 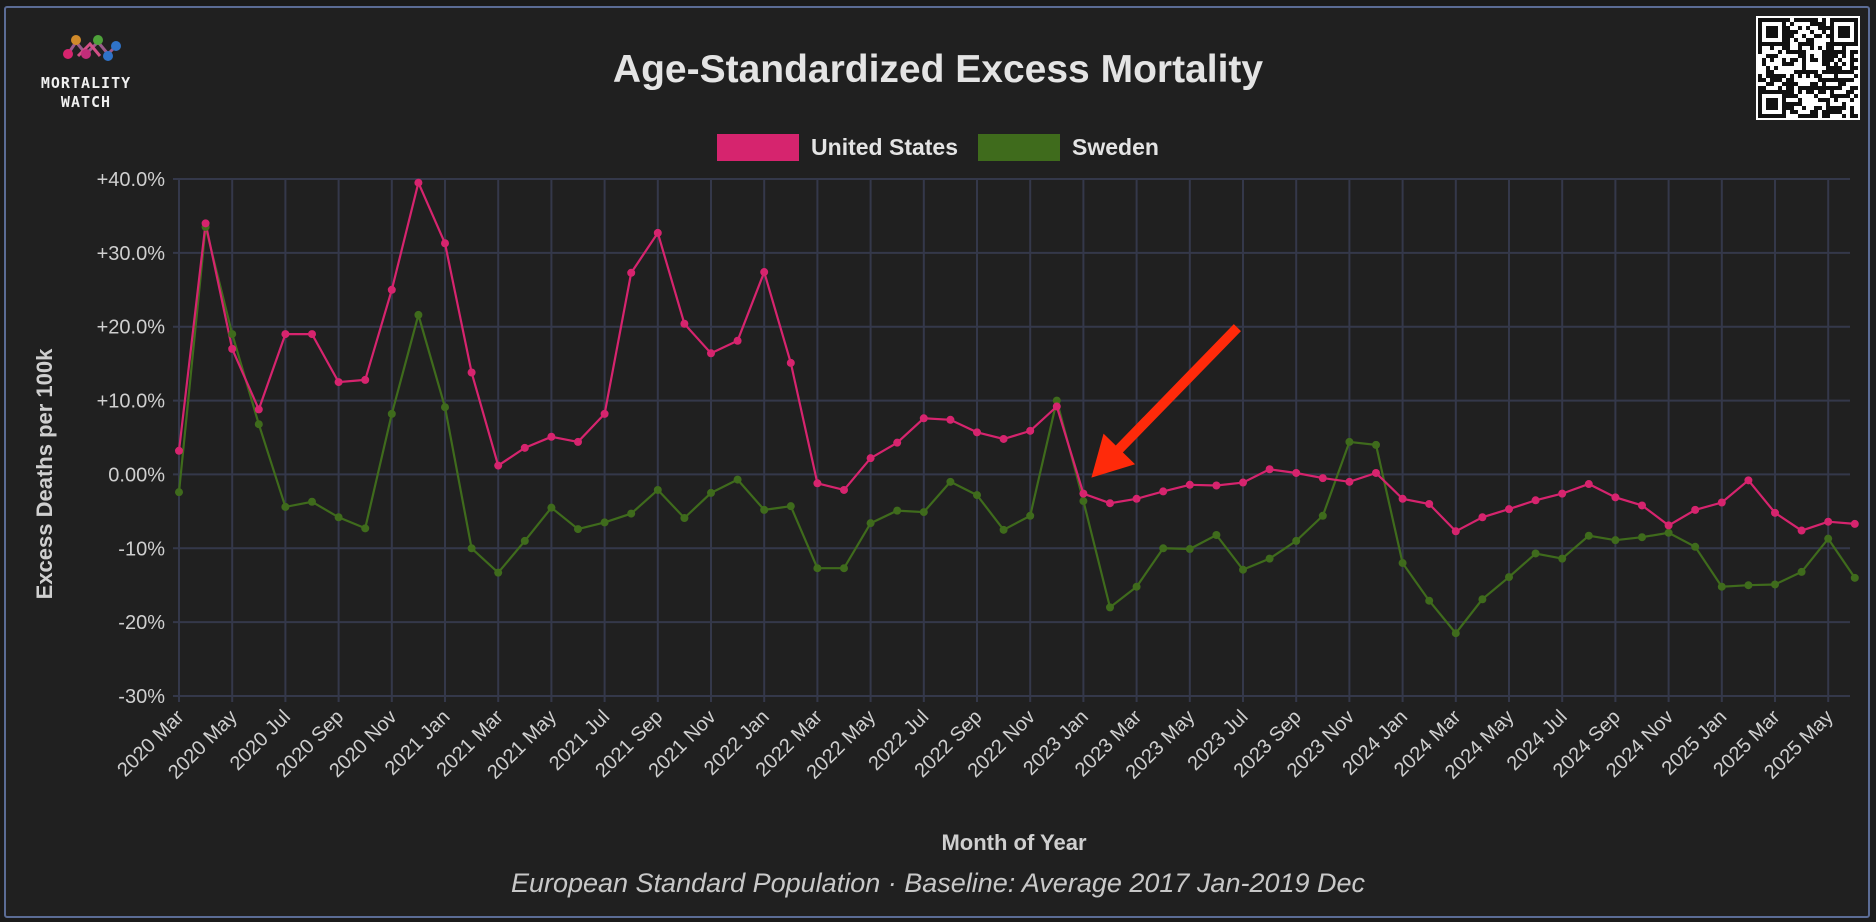 What do you see at coordinates (1808, 68) in the screenshot?
I see `qr-code-icon` at bounding box center [1808, 68].